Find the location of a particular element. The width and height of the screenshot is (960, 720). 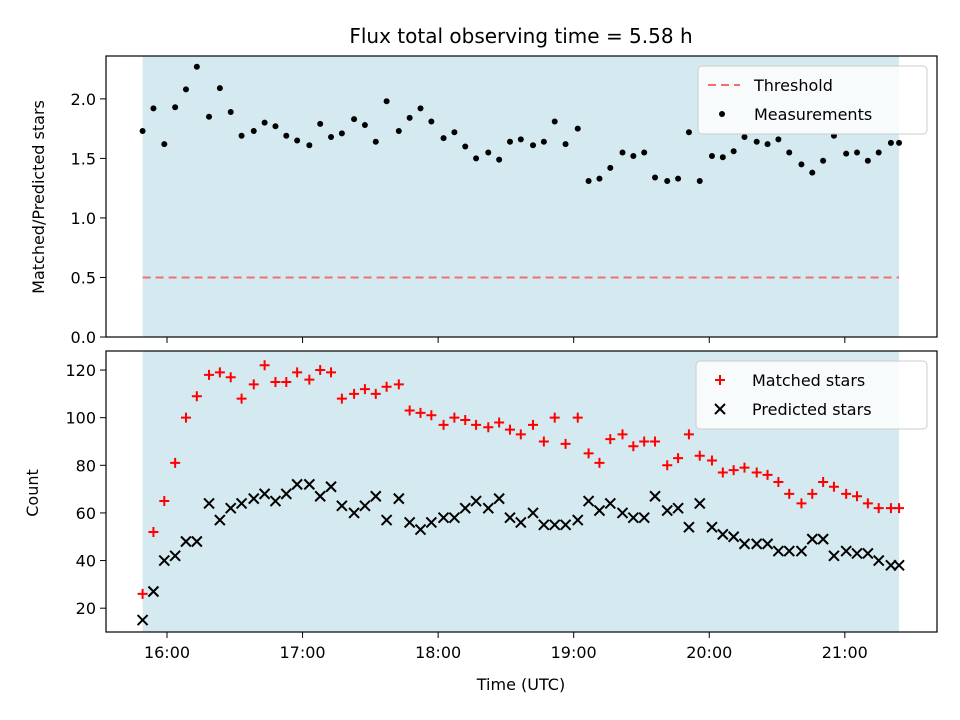

y-tick-label: 80 is located at coordinates (86, 465).